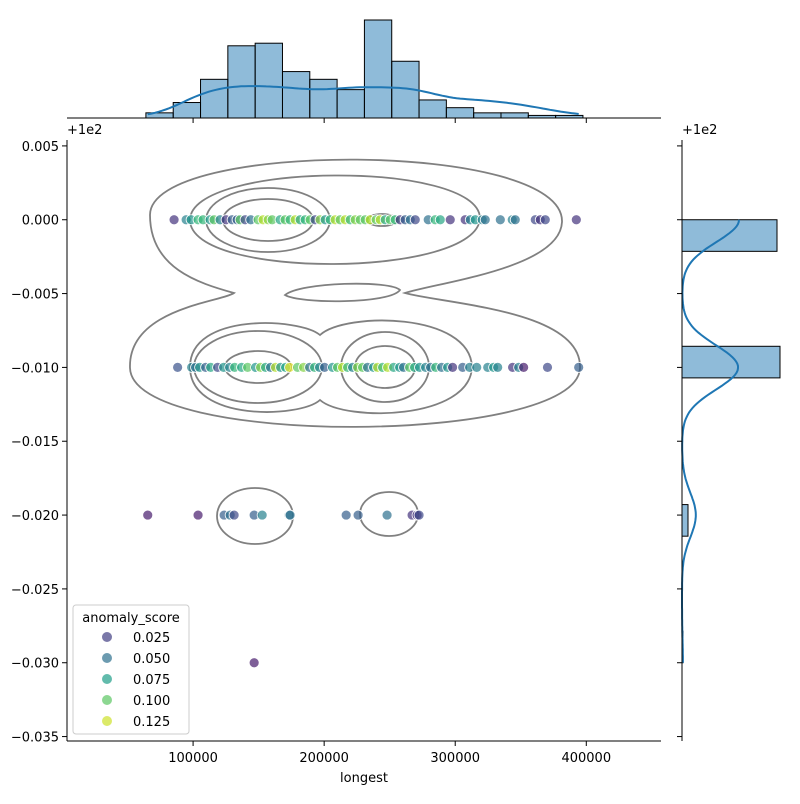 Image resolution: width=800 pixels, height=804 pixels. Describe the element at coordinates (40, 147) in the screenshot. I see `y-tick-label: 0.005` at that location.